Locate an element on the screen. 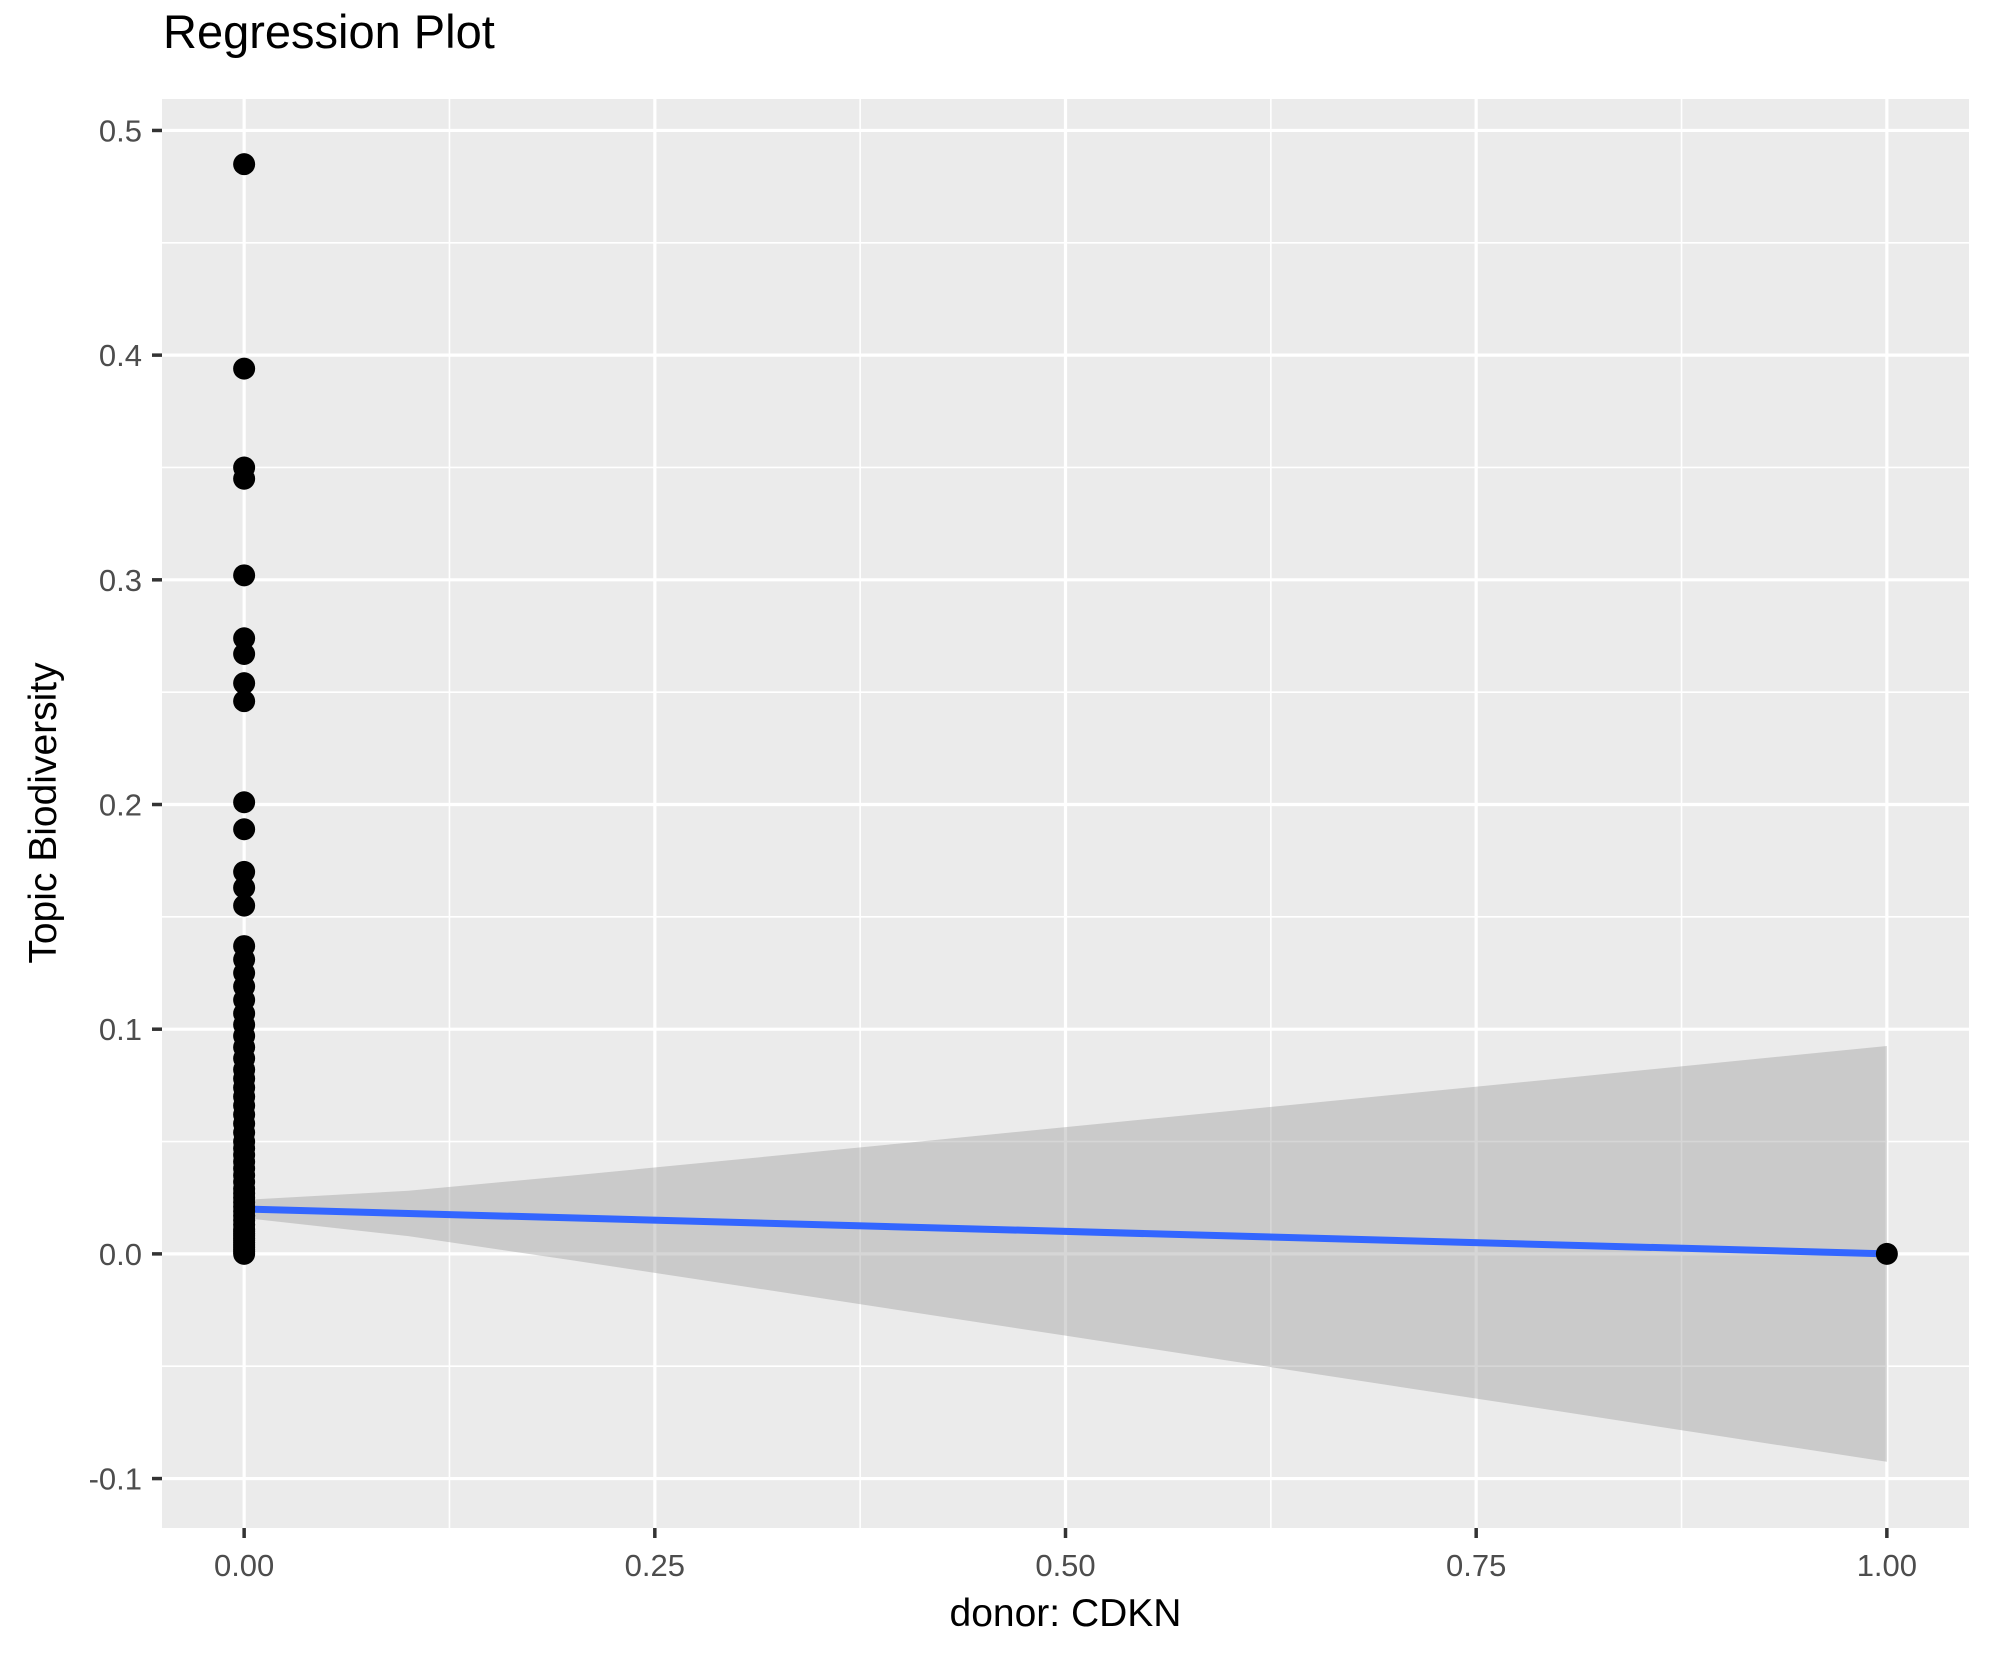 The width and height of the screenshot is (1990, 1665). y-tick-label: 0.4 is located at coordinates (120, 355).